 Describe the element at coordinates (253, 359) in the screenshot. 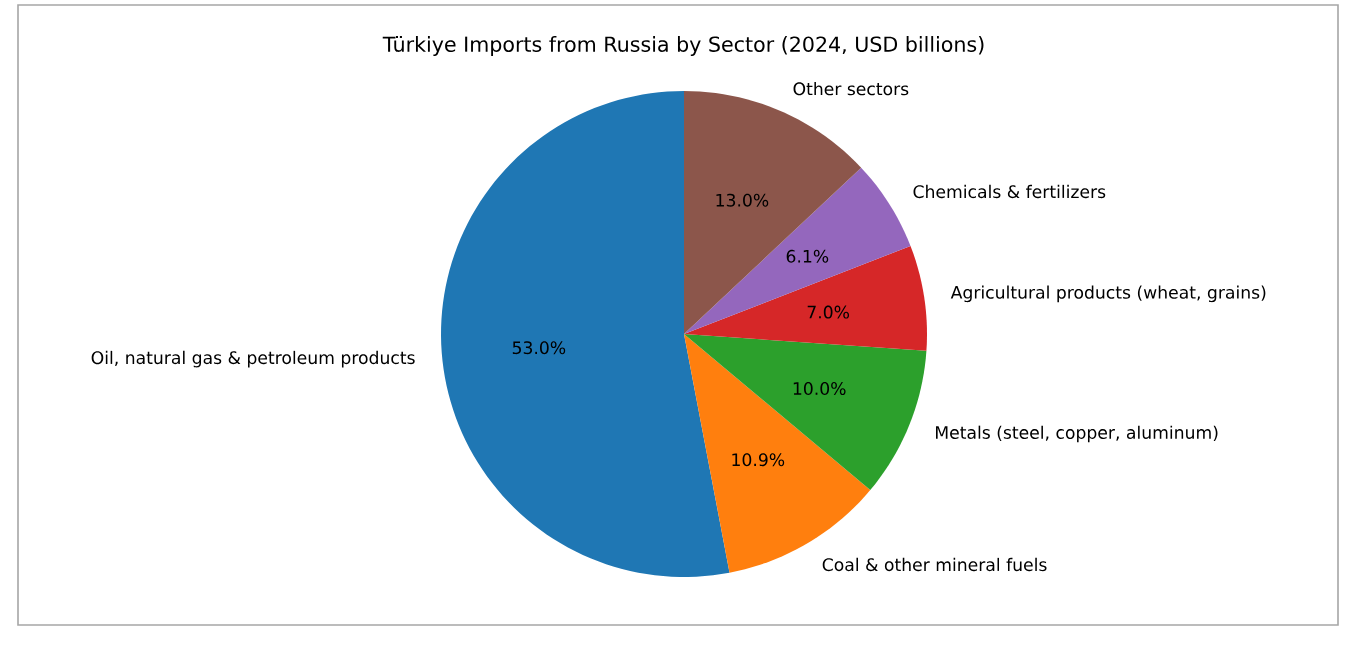

I see `slice-label: Oil, natural gas & petroleum products` at that location.